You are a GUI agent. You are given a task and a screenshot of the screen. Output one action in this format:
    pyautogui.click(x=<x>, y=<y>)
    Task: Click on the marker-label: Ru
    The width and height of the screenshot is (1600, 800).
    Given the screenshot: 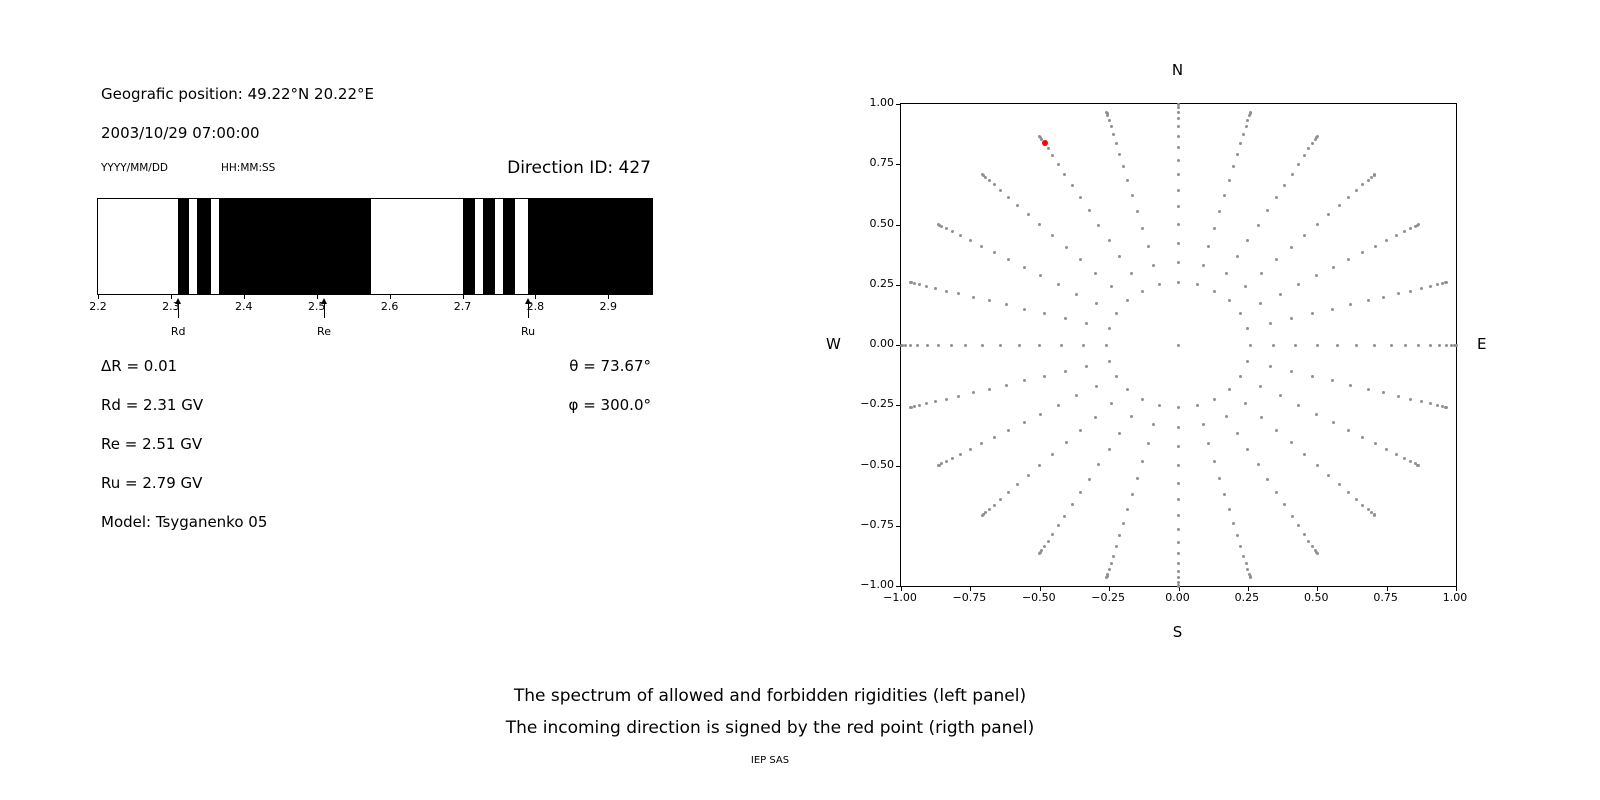 What is the action you would take?
    pyautogui.click(x=528, y=331)
    